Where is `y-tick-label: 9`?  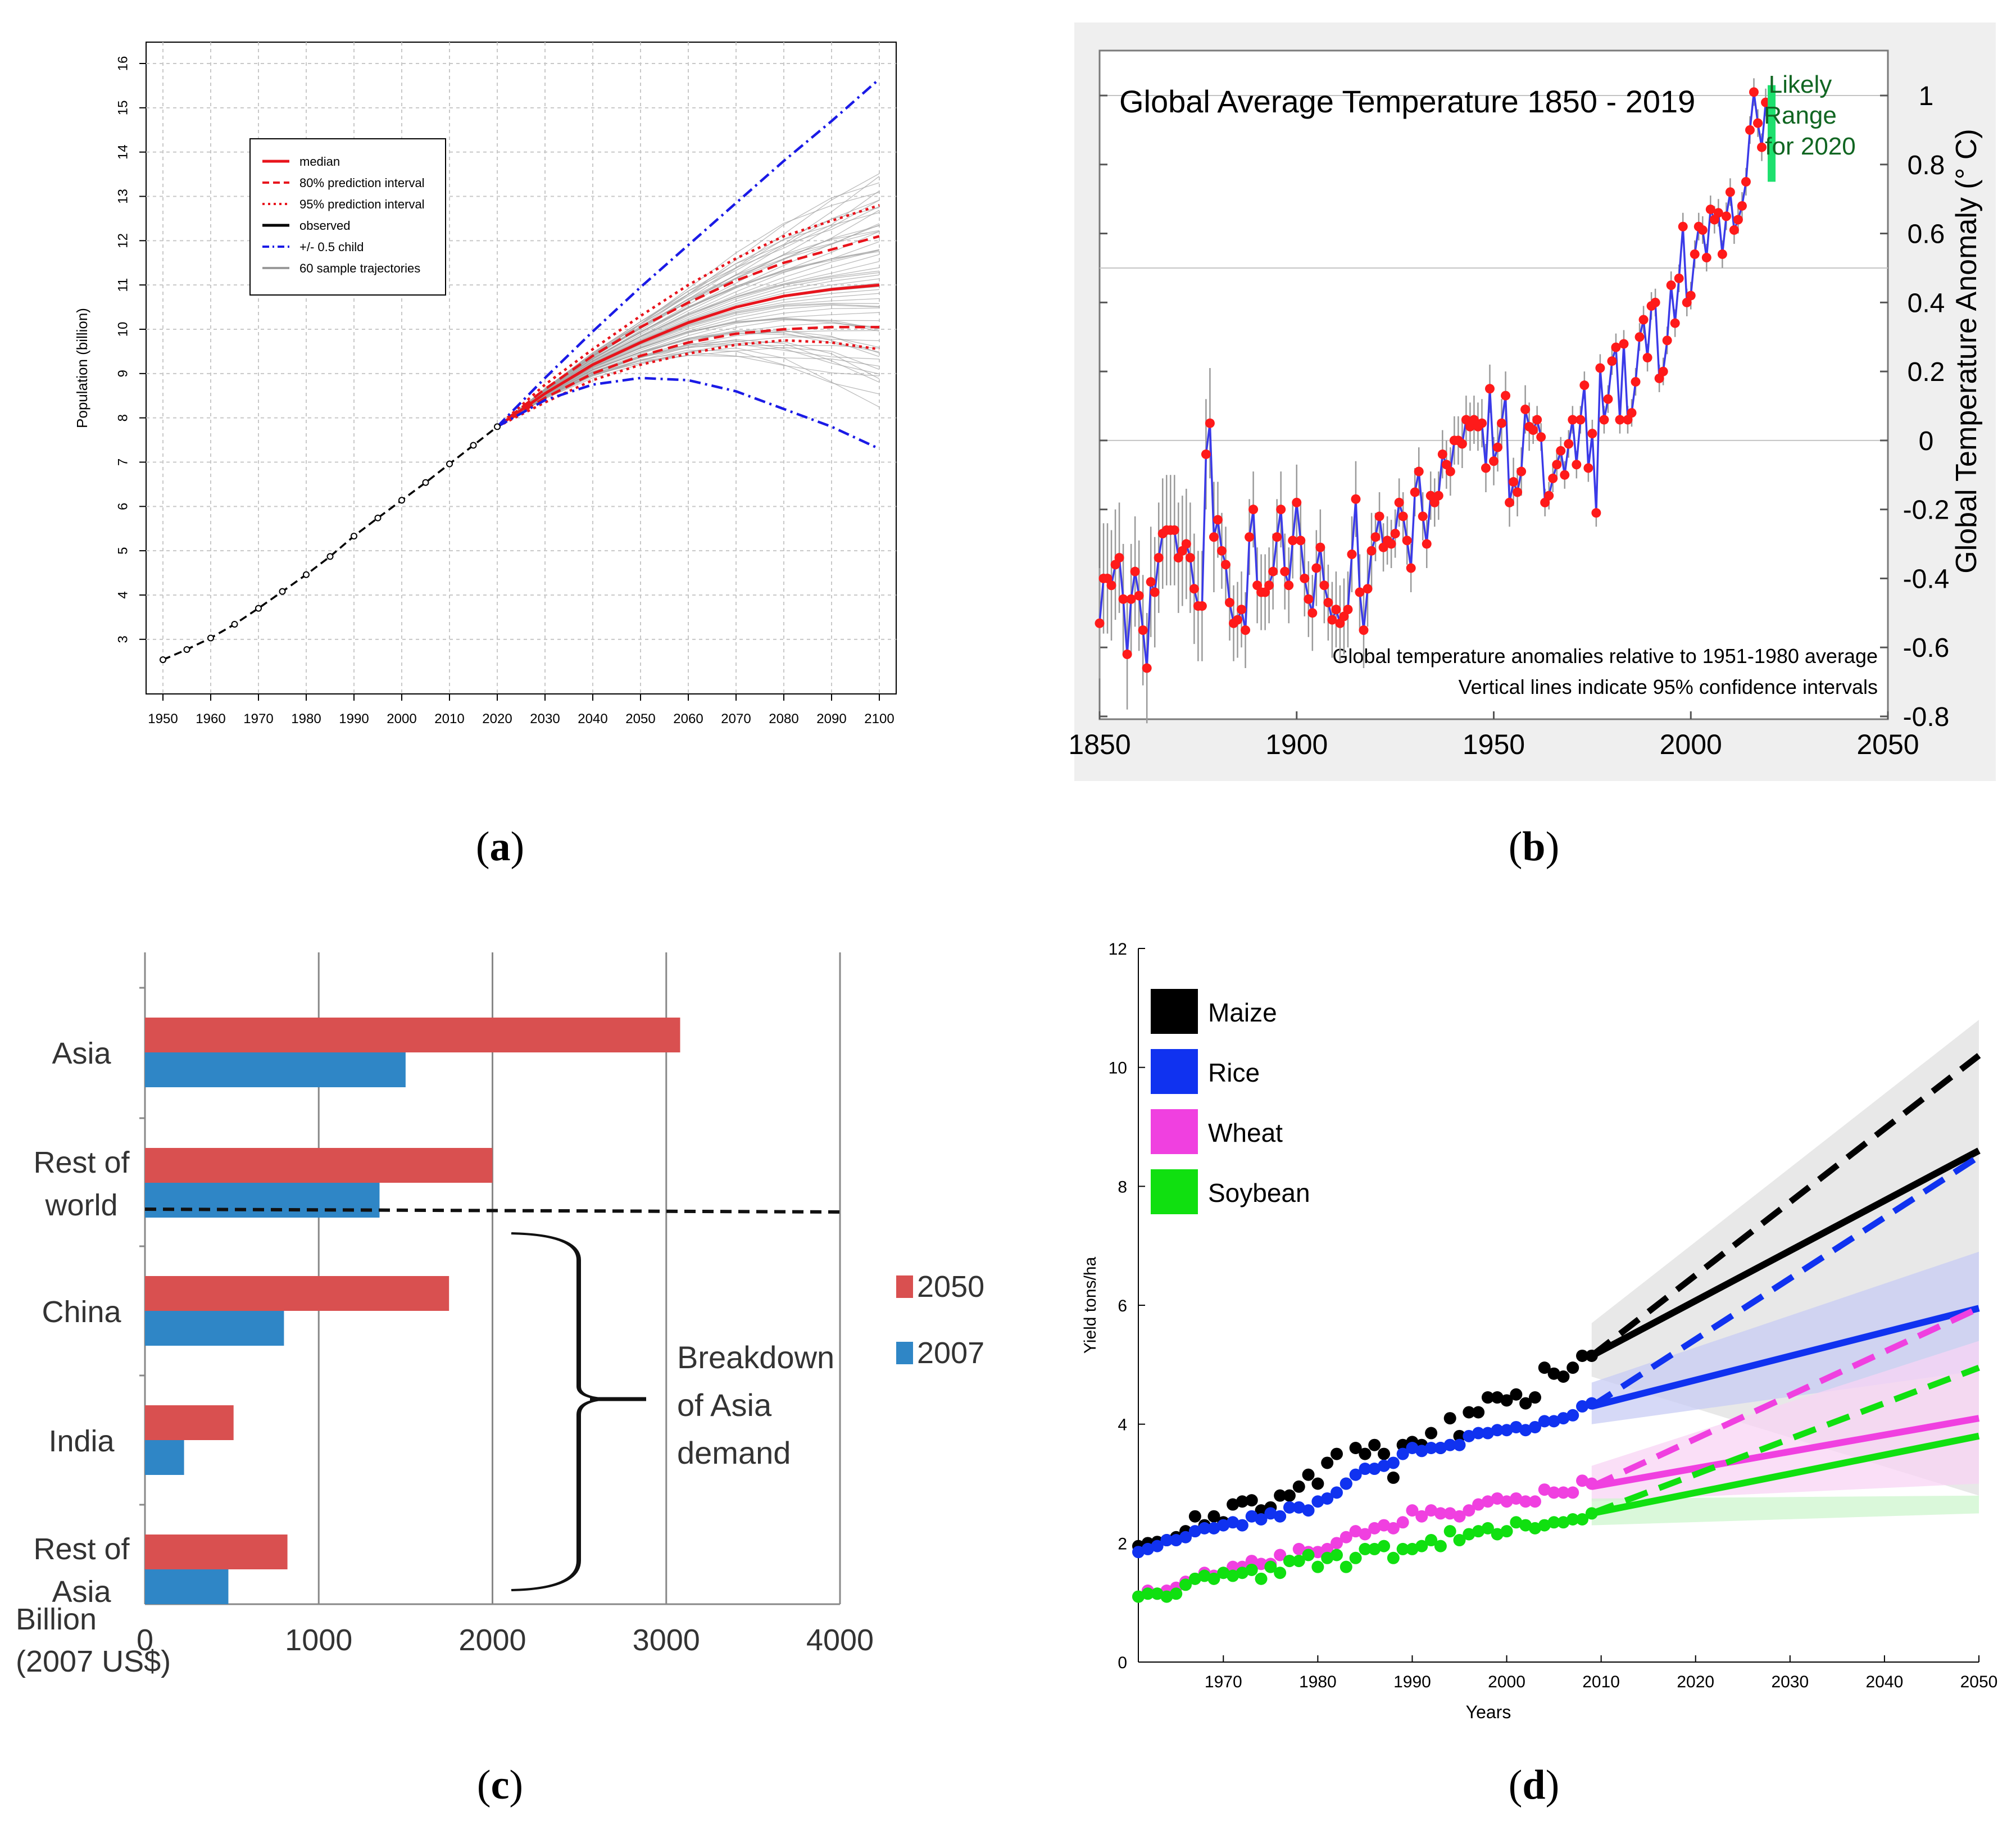
y-tick-label: 9 is located at coordinates (122, 374).